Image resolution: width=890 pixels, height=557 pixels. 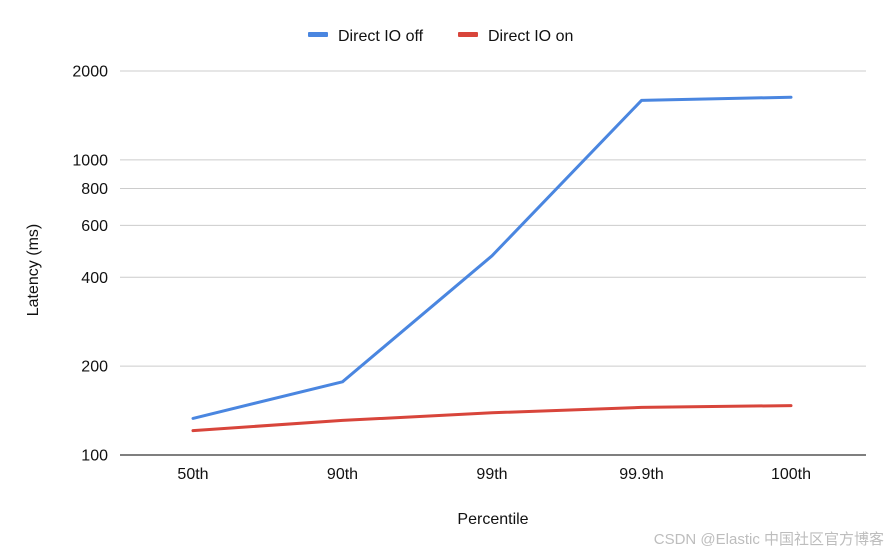 I want to click on legend: Direct IO off Direct IO on, so click(x=440, y=36).